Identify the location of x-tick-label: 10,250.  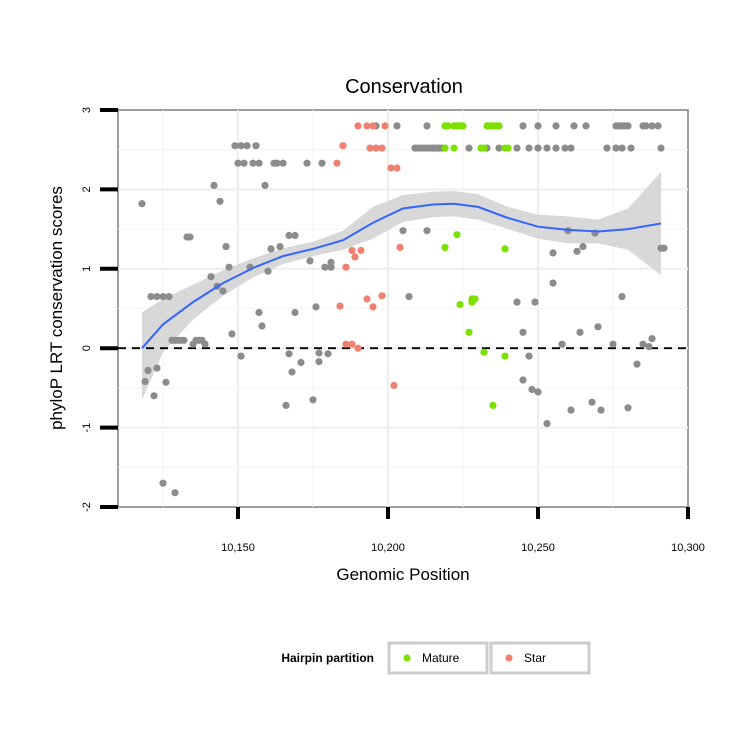
(538, 548).